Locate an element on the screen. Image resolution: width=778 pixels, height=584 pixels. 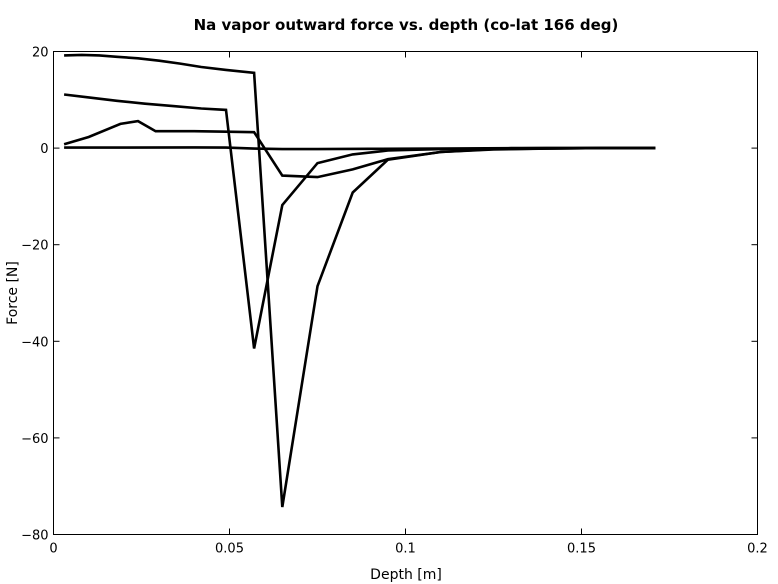
x-tick-label: 0.2 is located at coordinates (757, 549).